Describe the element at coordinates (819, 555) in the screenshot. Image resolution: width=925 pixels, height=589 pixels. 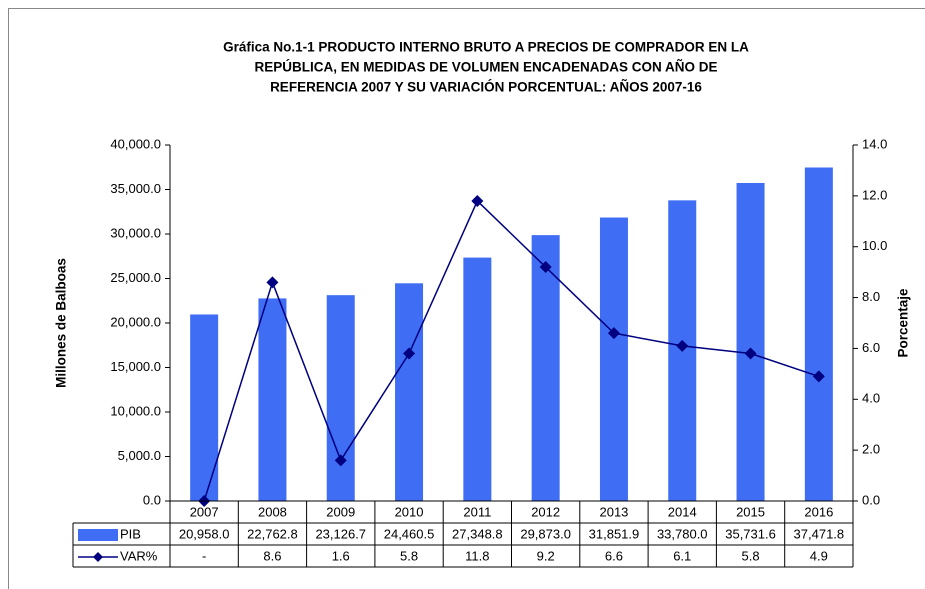
I see `table-value: 4.9` at that location.